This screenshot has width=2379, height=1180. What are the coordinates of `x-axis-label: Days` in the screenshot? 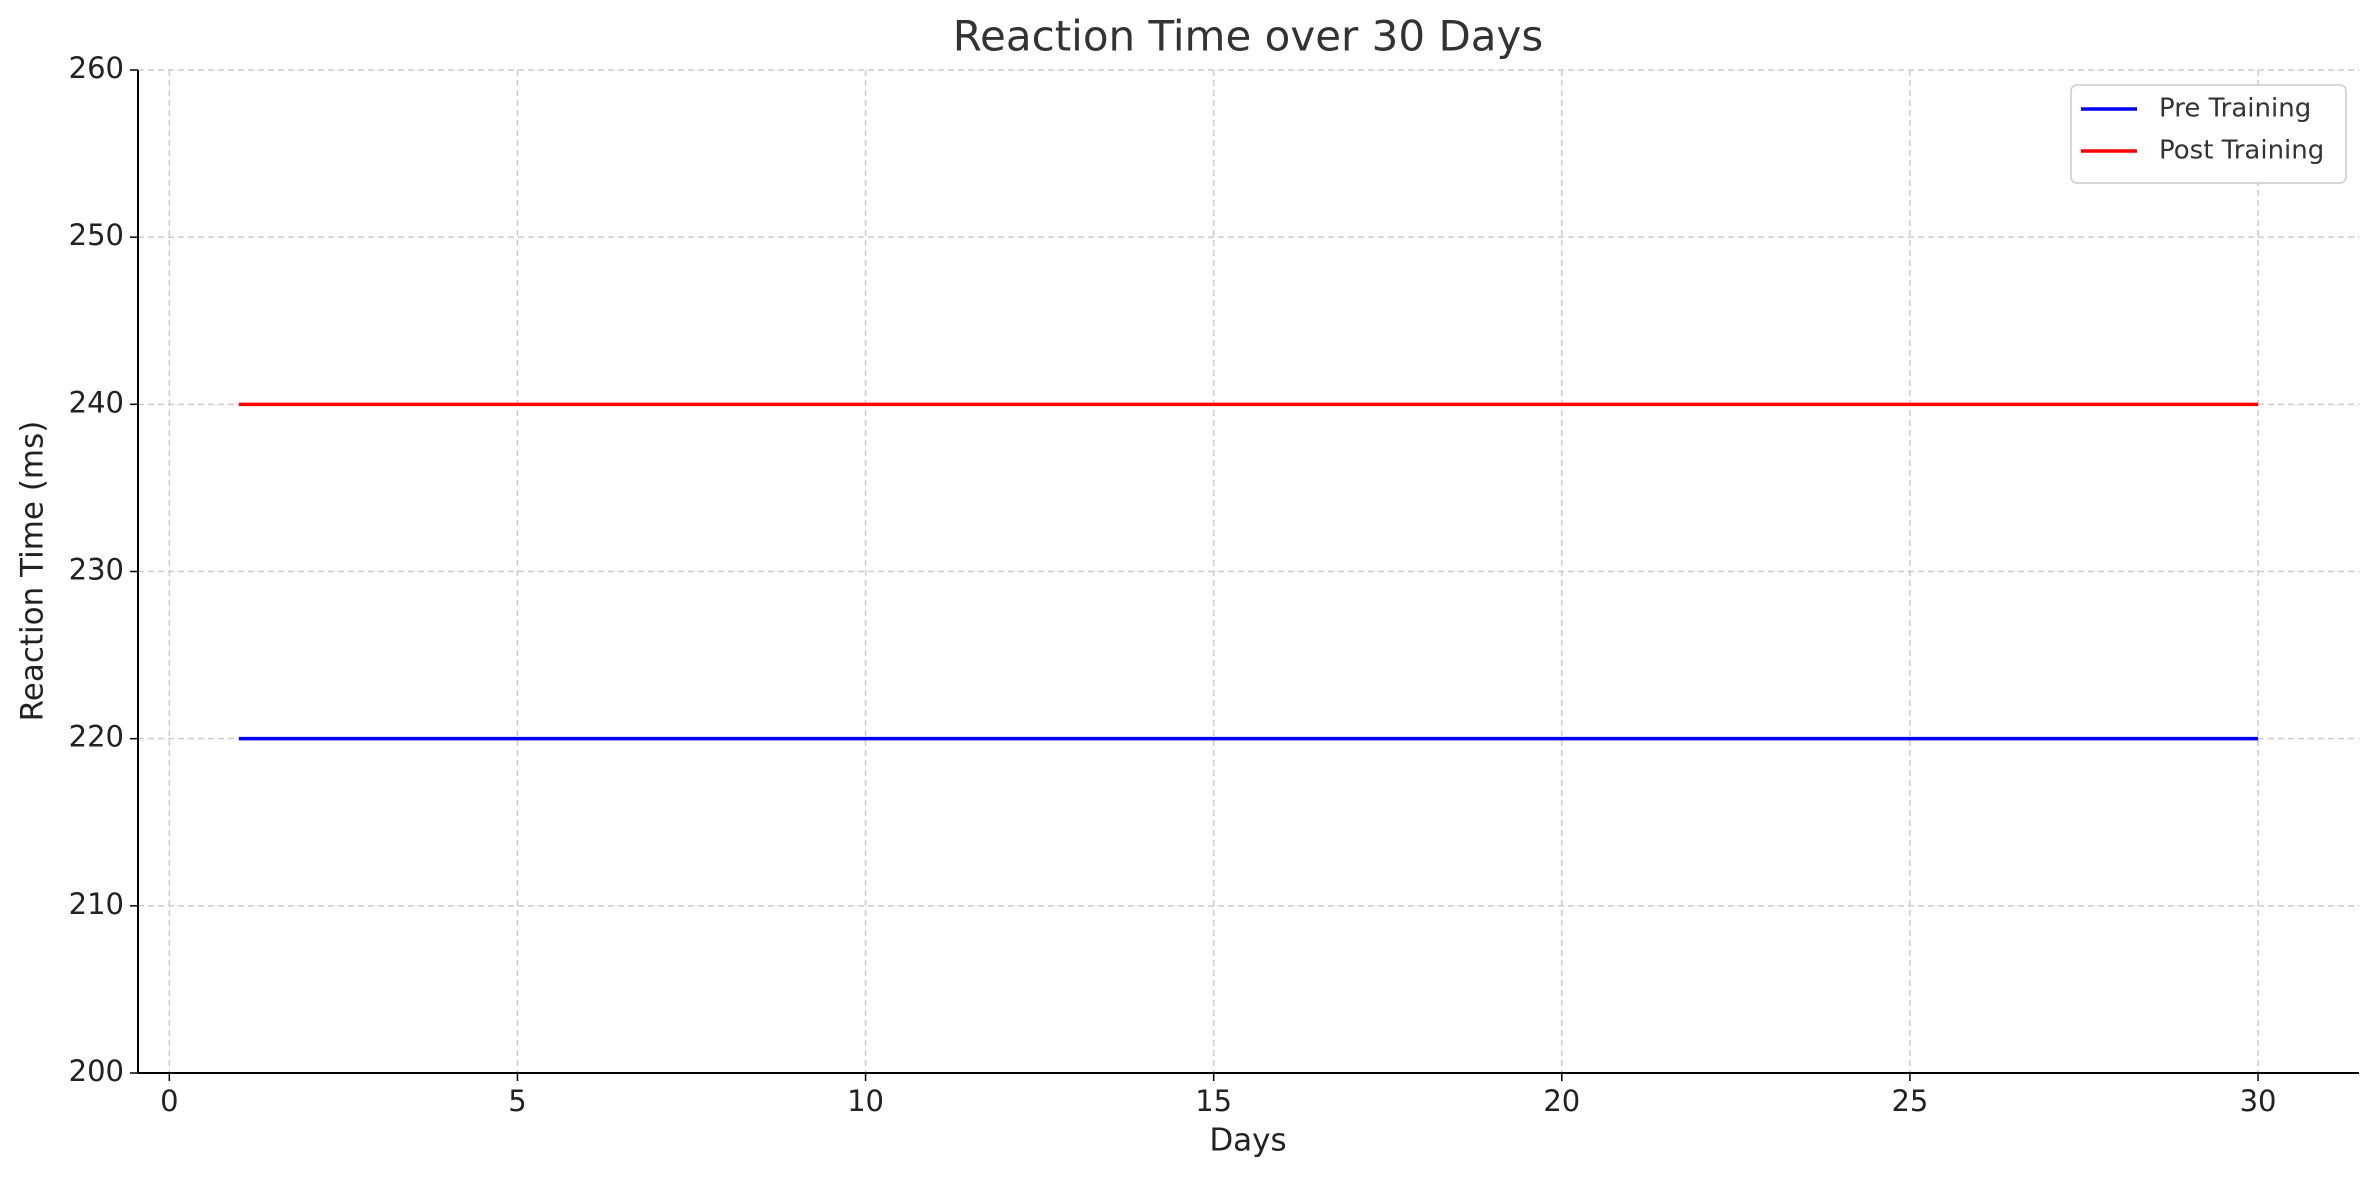 It's located at (1247, 1141).